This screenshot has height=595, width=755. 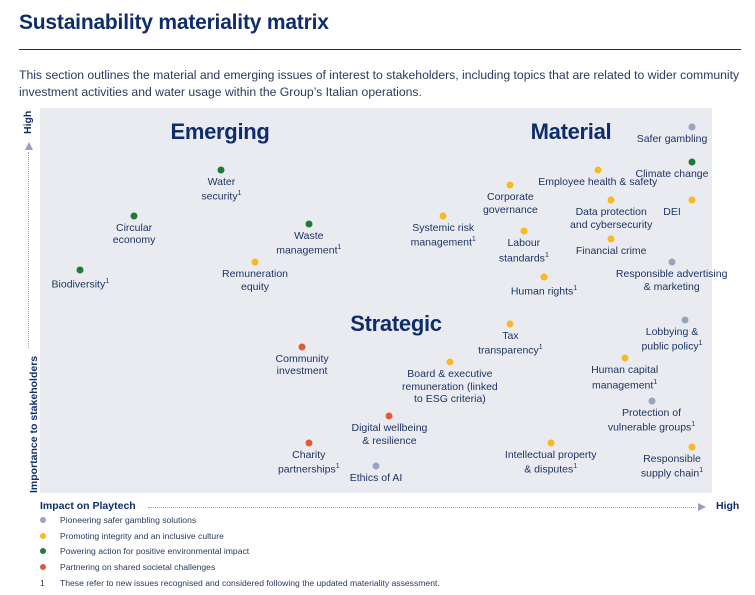 What do you see at coordinates (510, 343) in the screenshot?
I see `point-label-tax-transparency: Tax transparency1` at bounding box center [510, 343].